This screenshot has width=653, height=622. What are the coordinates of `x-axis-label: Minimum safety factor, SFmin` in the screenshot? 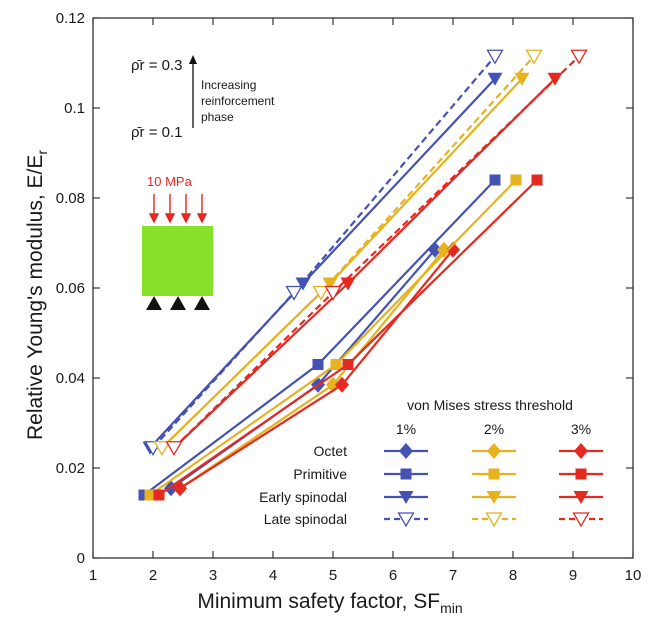 It's located at (329, 603).